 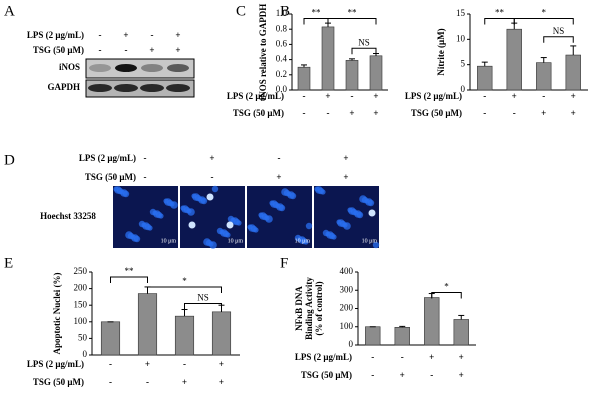 What do you see at coordinates (8, 263) in the screenshot?
I see `panel-letter: E` at bounding box center [8, 263].